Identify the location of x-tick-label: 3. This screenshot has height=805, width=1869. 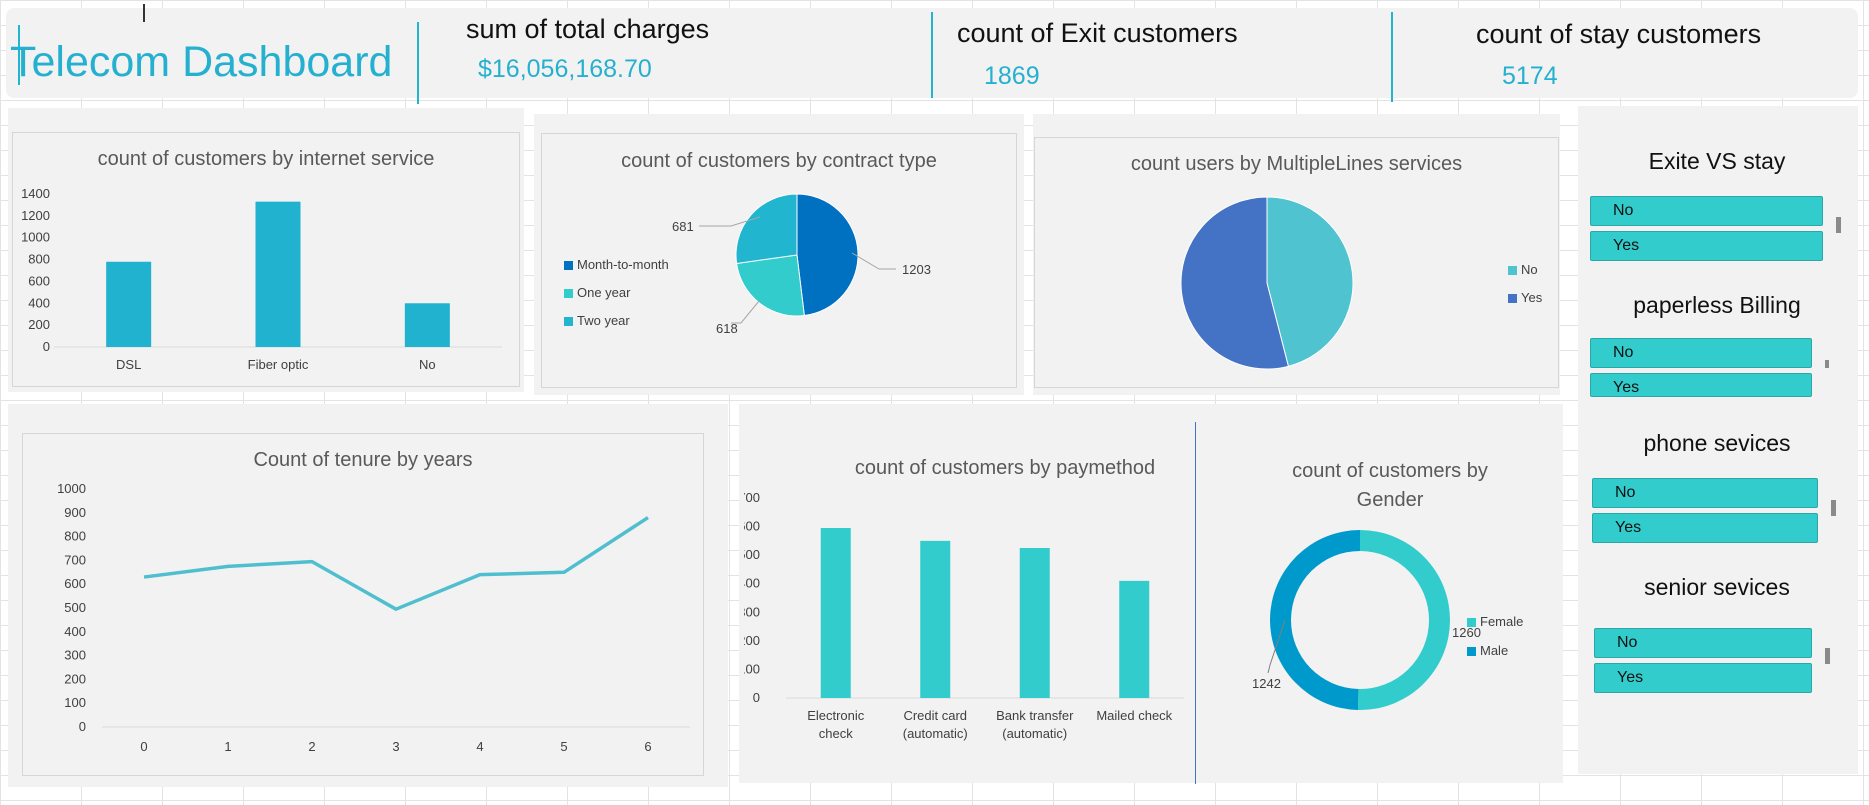
(395, 746).